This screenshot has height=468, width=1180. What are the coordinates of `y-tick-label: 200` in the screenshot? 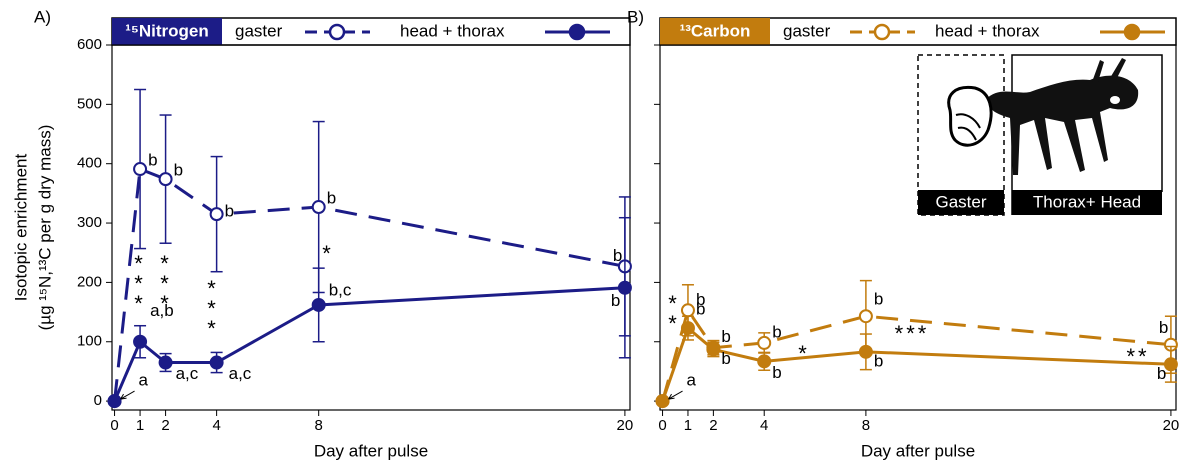 It's located at (89, 281).